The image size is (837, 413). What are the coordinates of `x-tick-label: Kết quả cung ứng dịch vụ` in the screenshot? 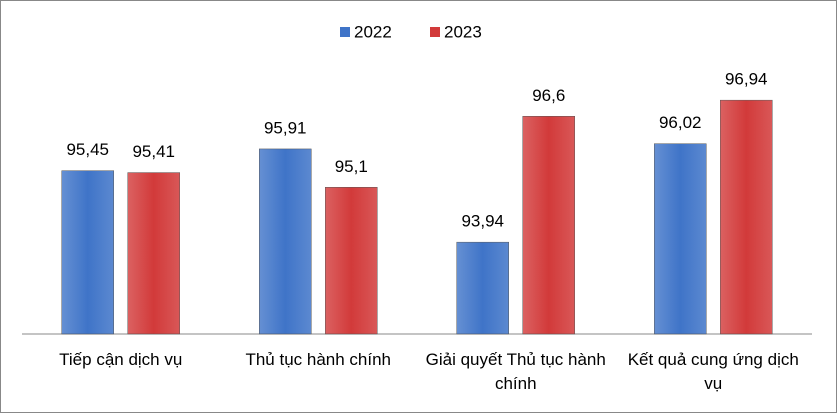 It's located at (713, 371).